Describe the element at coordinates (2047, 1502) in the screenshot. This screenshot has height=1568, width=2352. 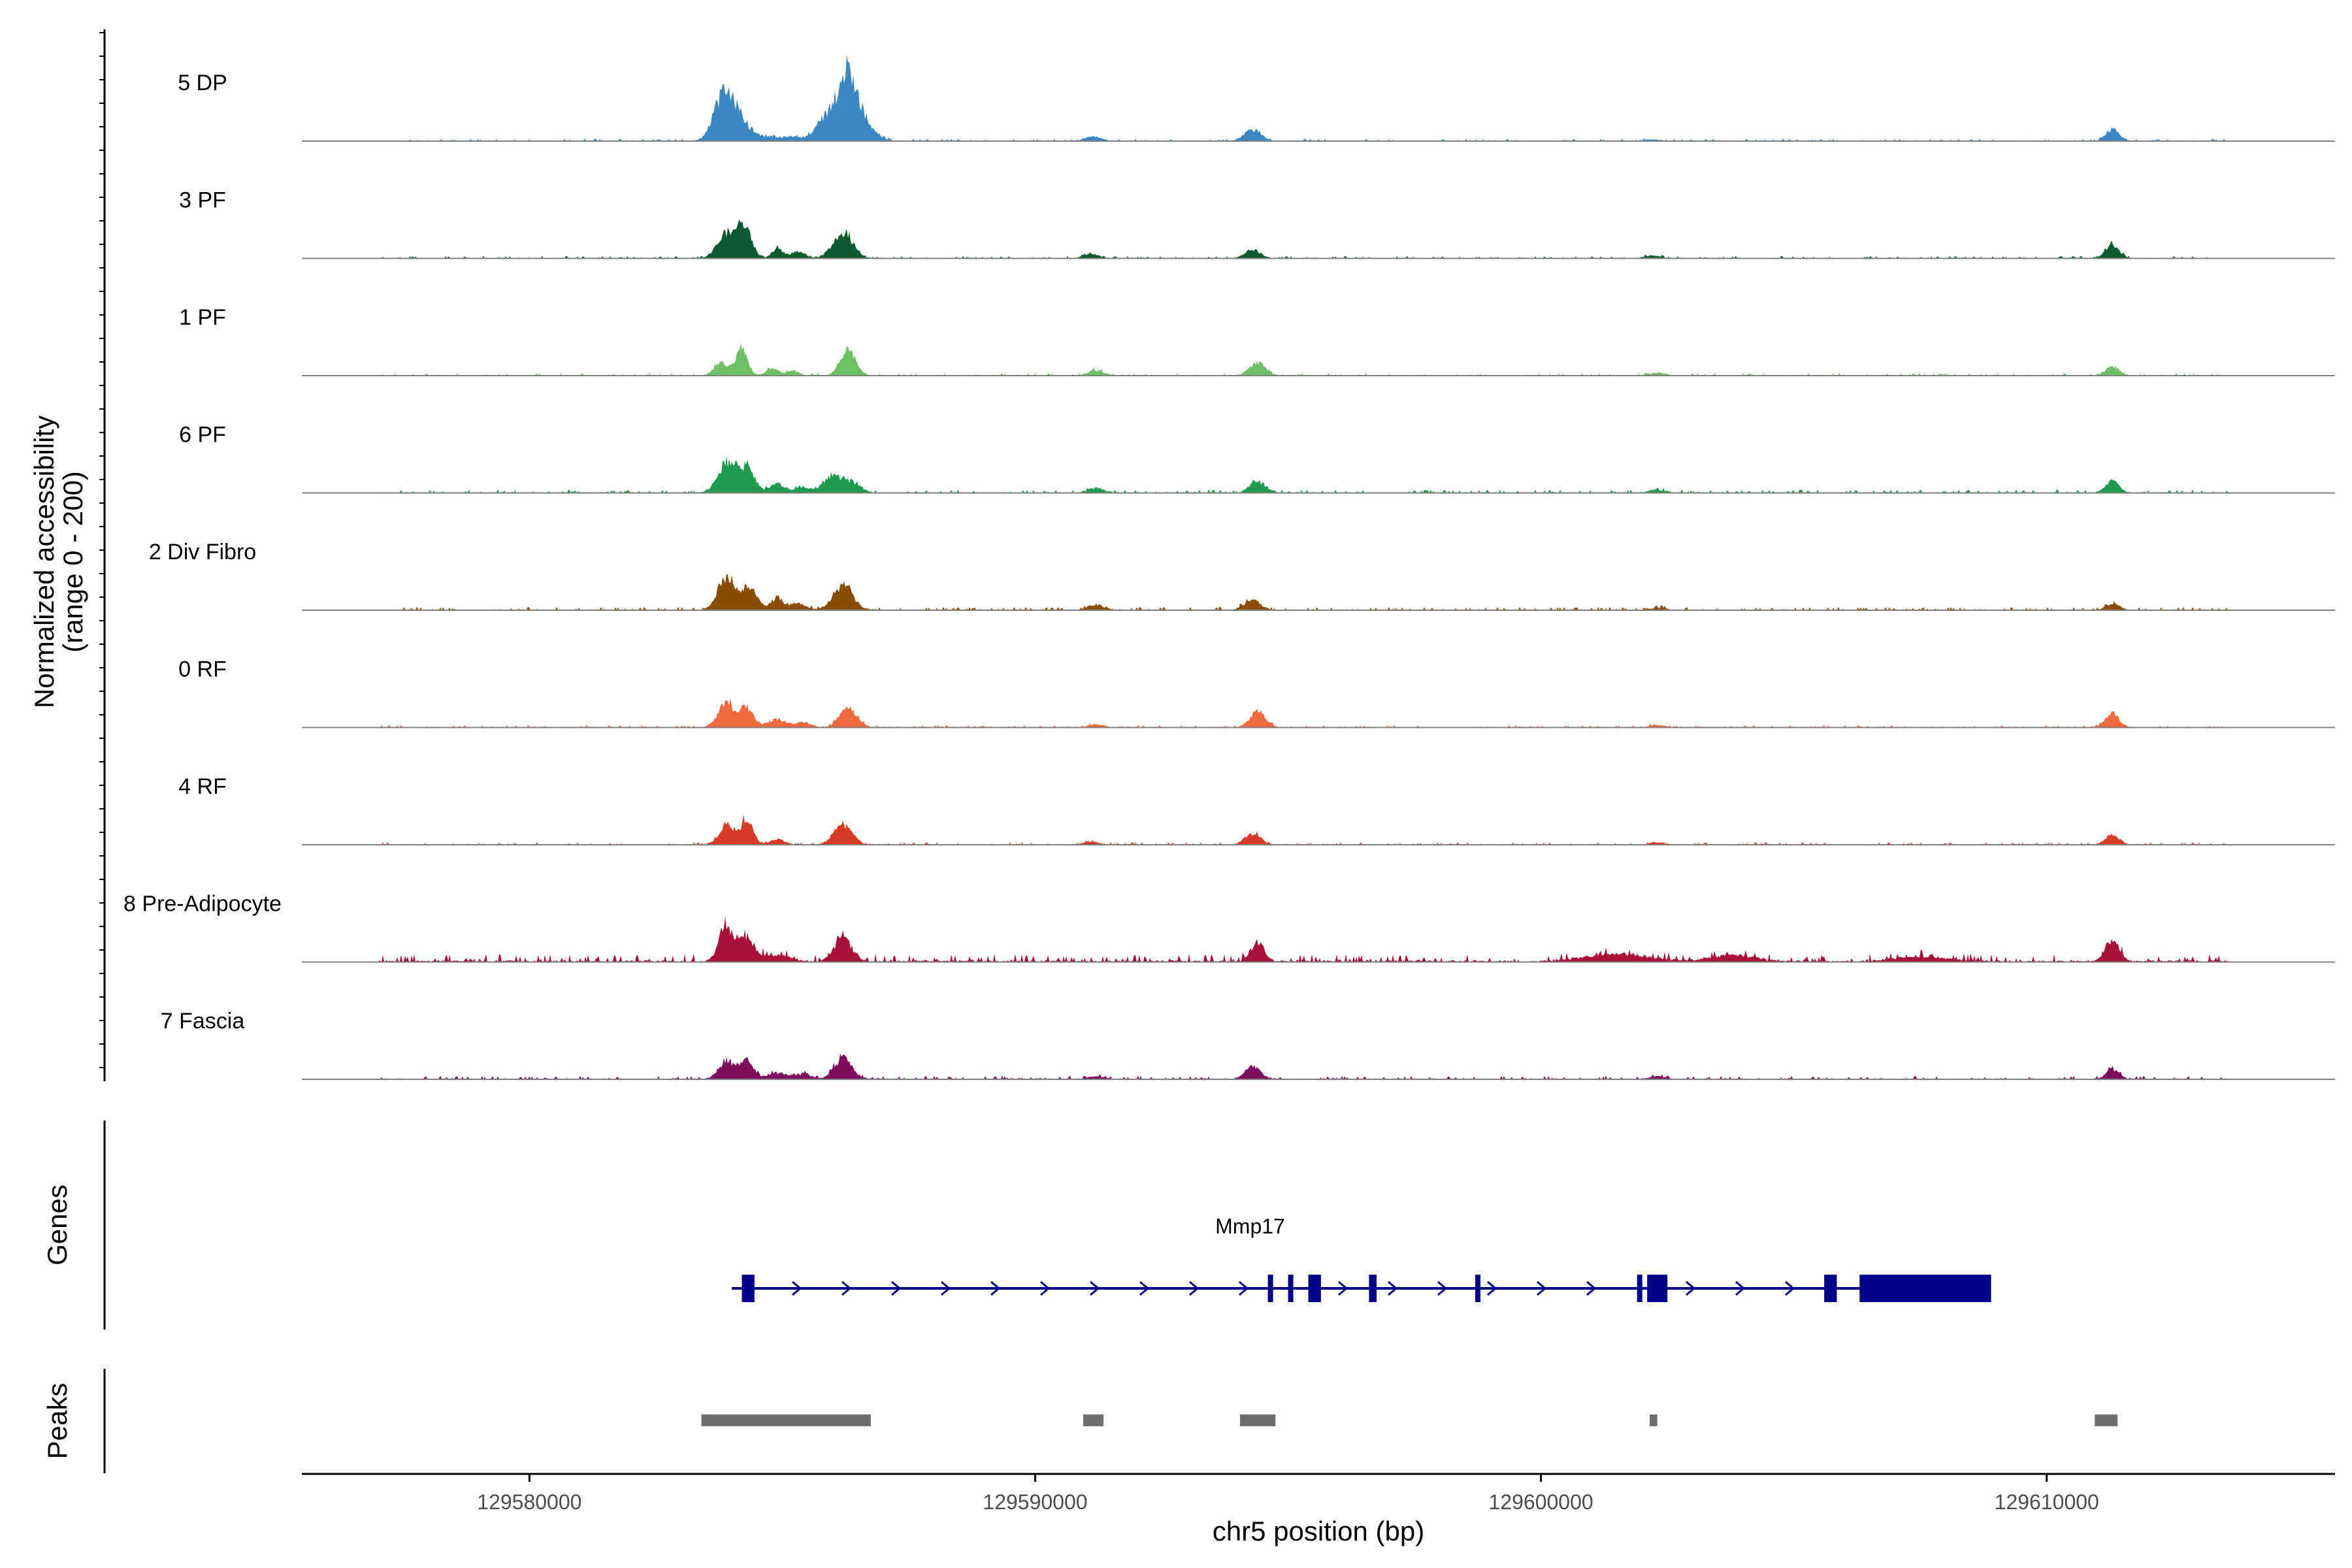
I see `x-tick-label: 129610000` at that location.